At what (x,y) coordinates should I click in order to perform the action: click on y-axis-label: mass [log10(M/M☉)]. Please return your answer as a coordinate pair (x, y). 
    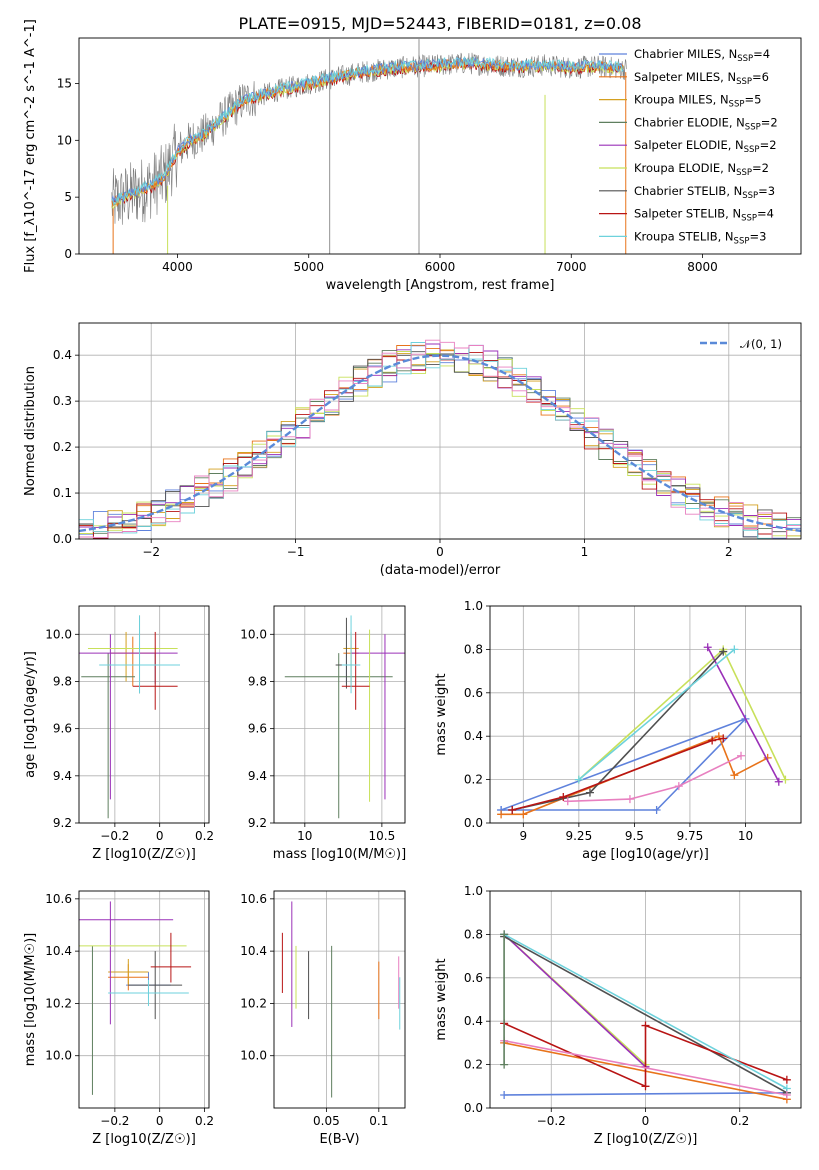
    Looking at the image, I should click on (30, 999).